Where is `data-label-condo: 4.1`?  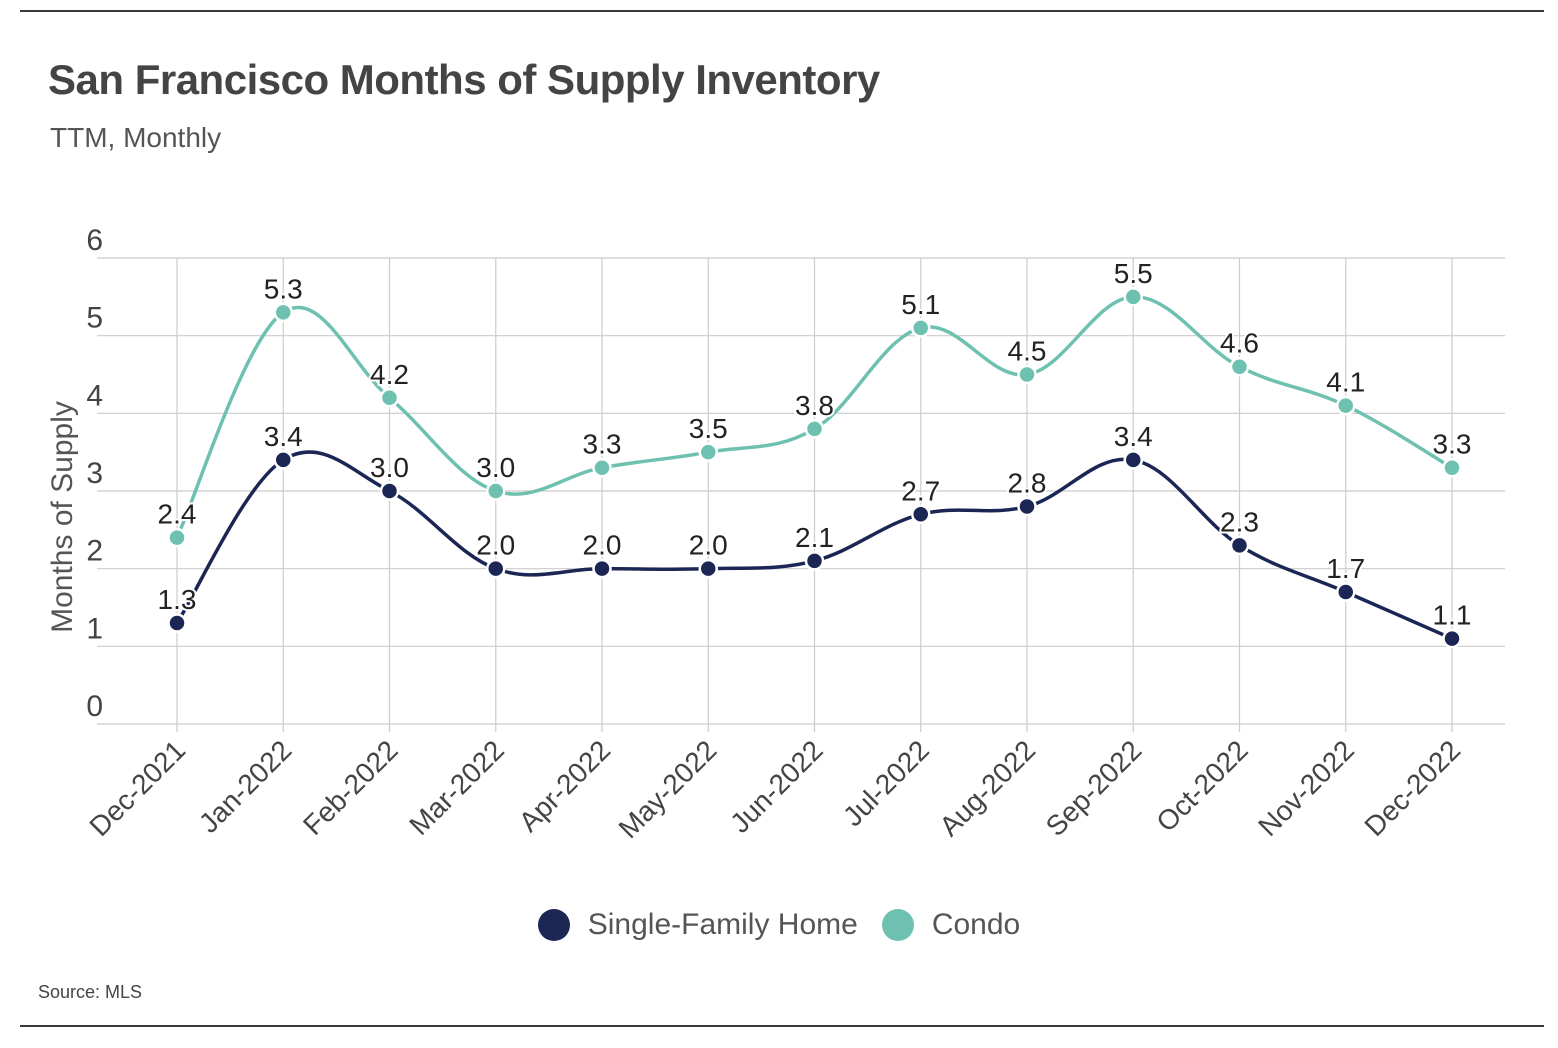 data-label-condo: 4.1 is located at coordinates (1345, 382).